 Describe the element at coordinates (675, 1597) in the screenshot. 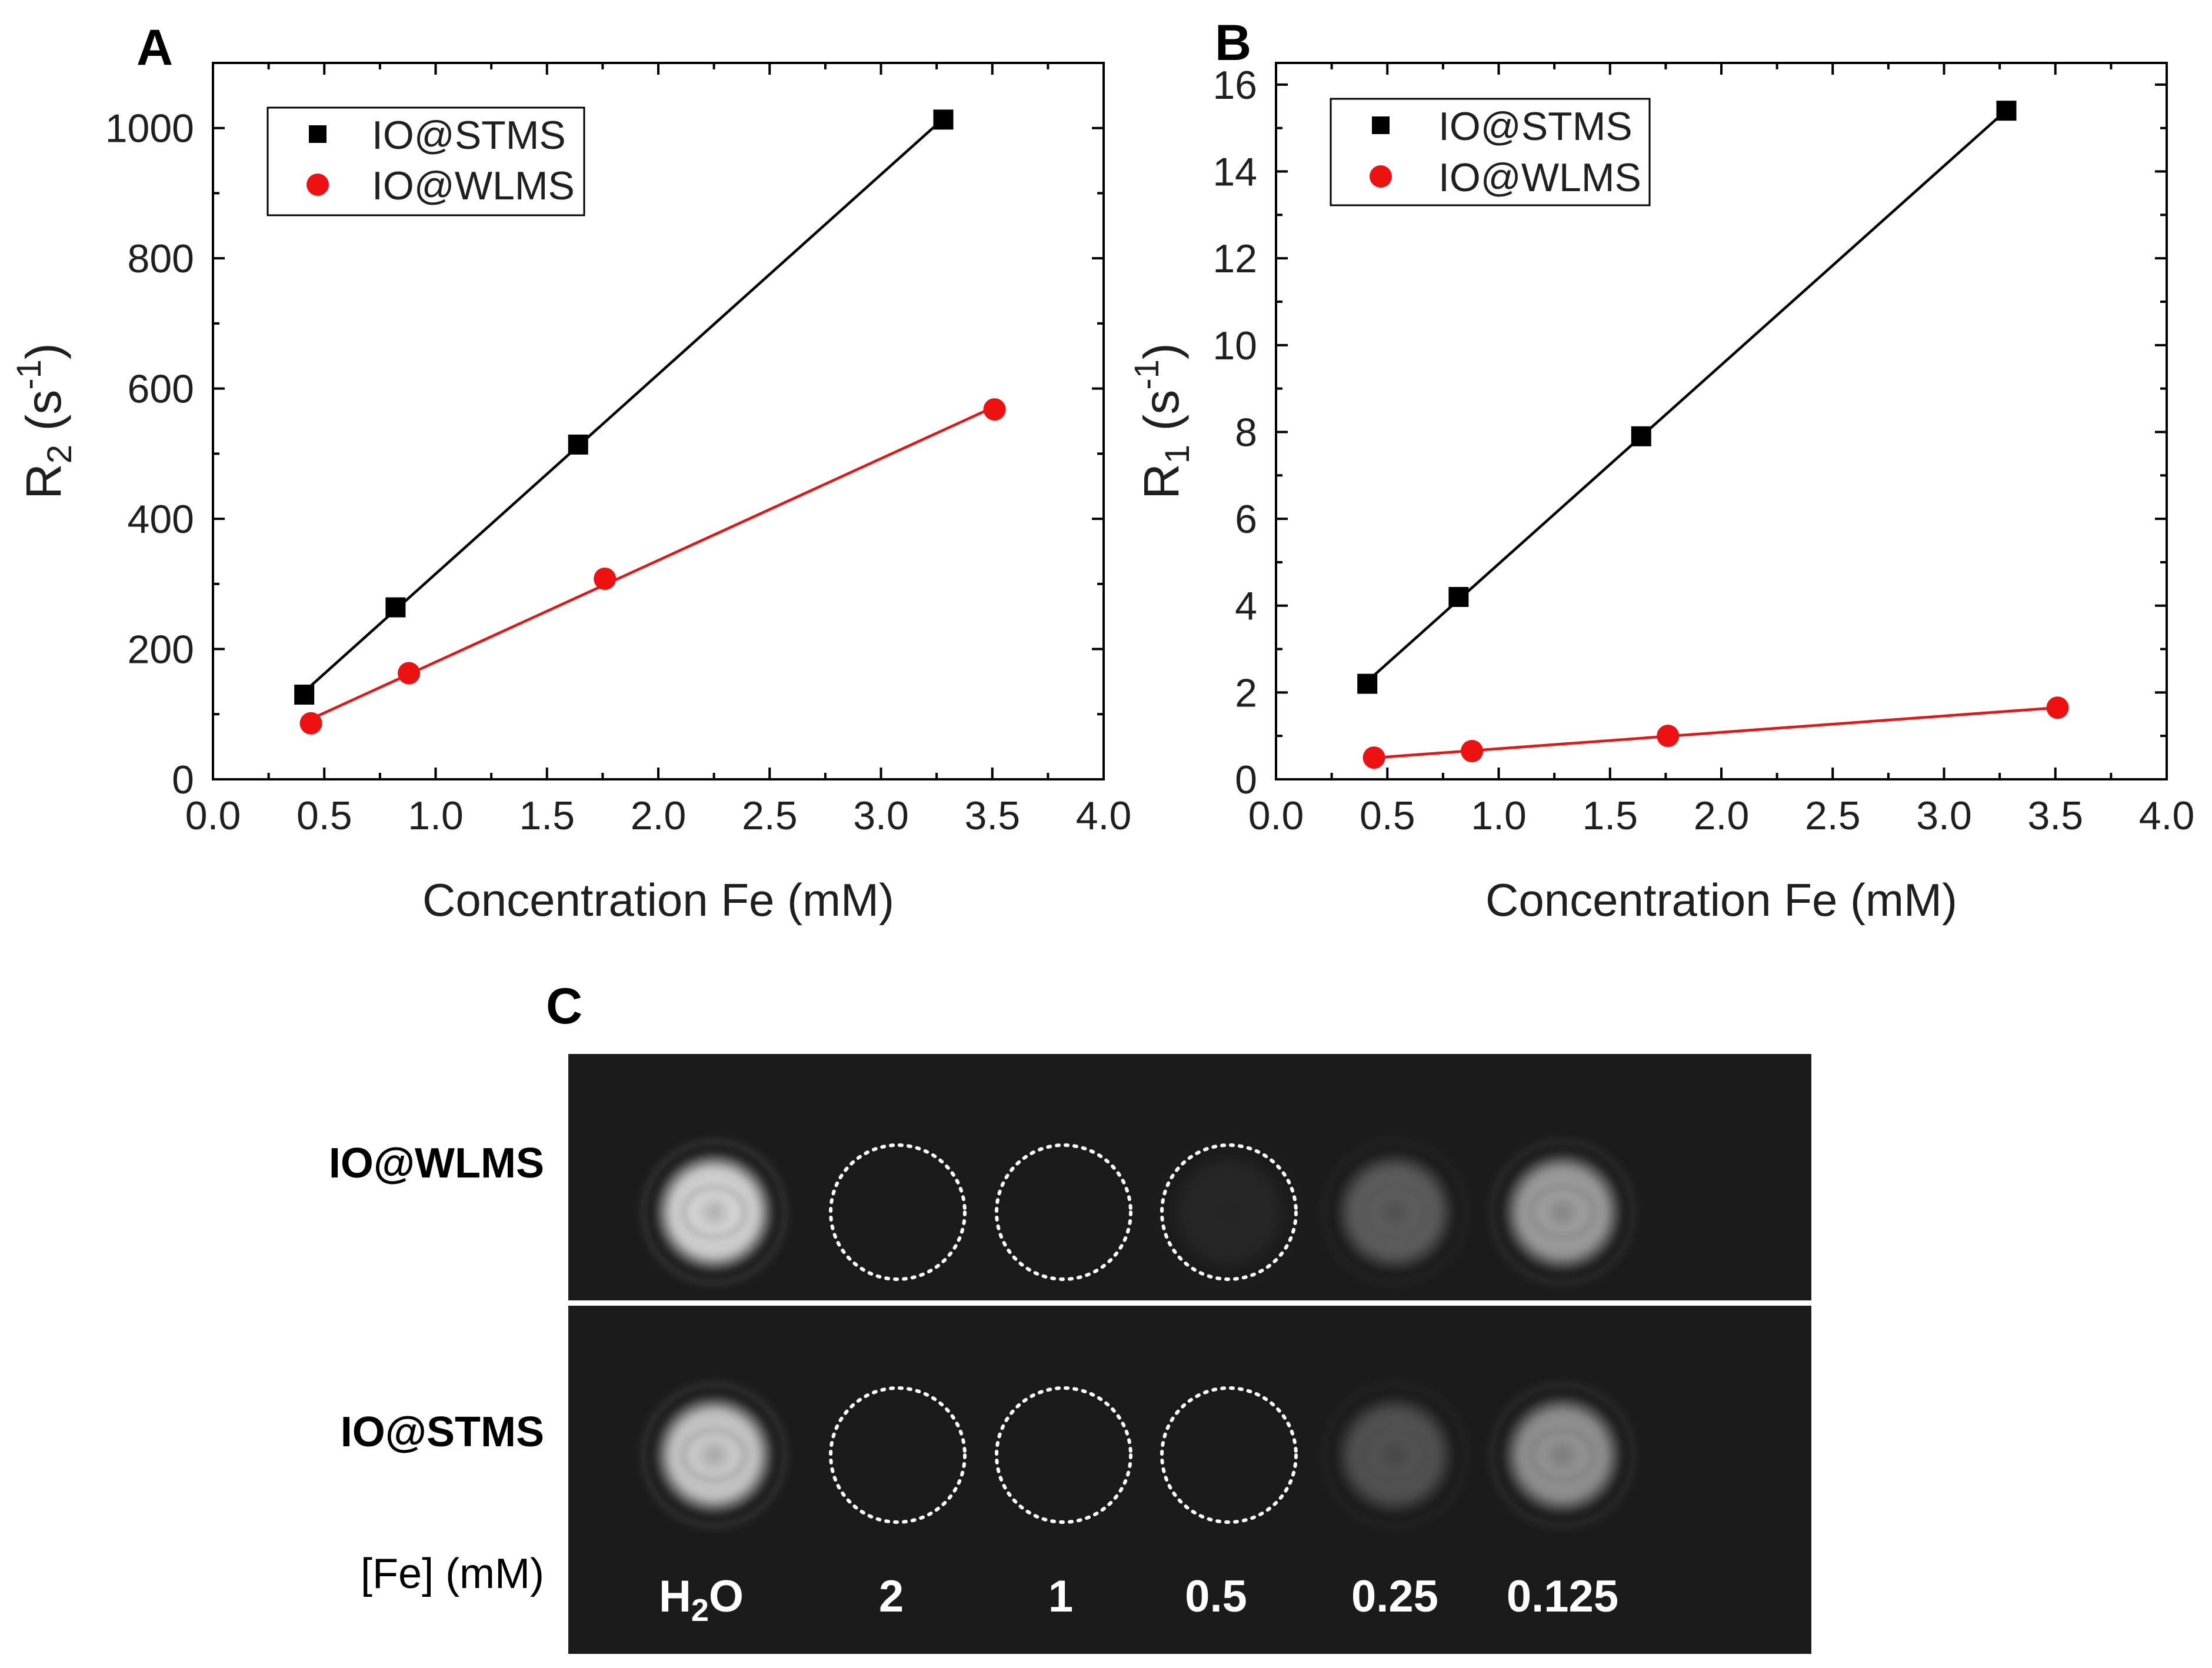

I see `mri-water-h: H` at that location.